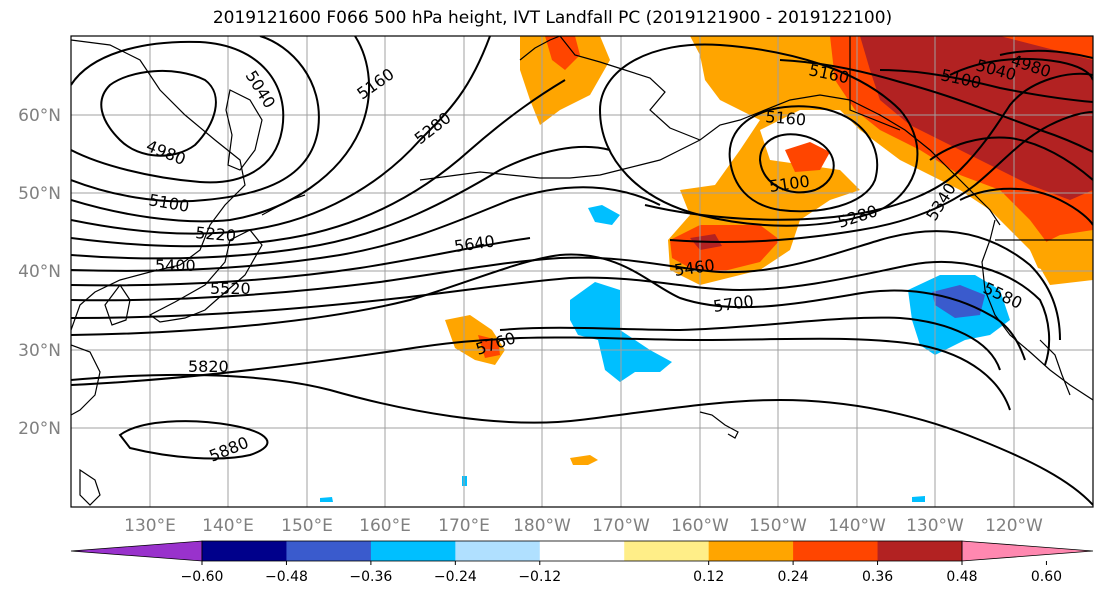 This screenshot has width=1105, height=601. What do you see at coordinates (857, 526) in the screenshot?
I see `lon-label: 140°W` at bounding box center [857, 526].